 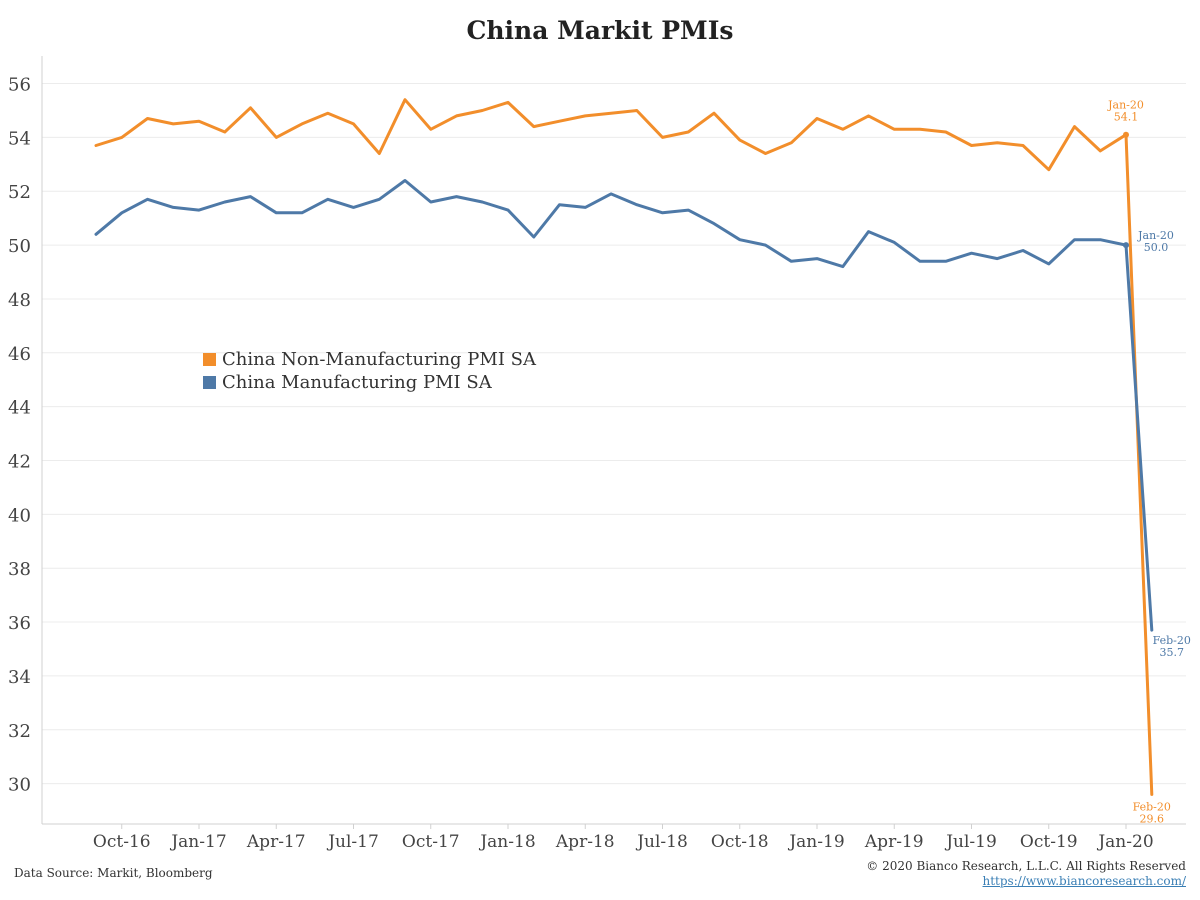 What do you see at coordinates (19, 300) in the screenshot?
I see `y-tick-label: 48` at bounding box center [19, 300].